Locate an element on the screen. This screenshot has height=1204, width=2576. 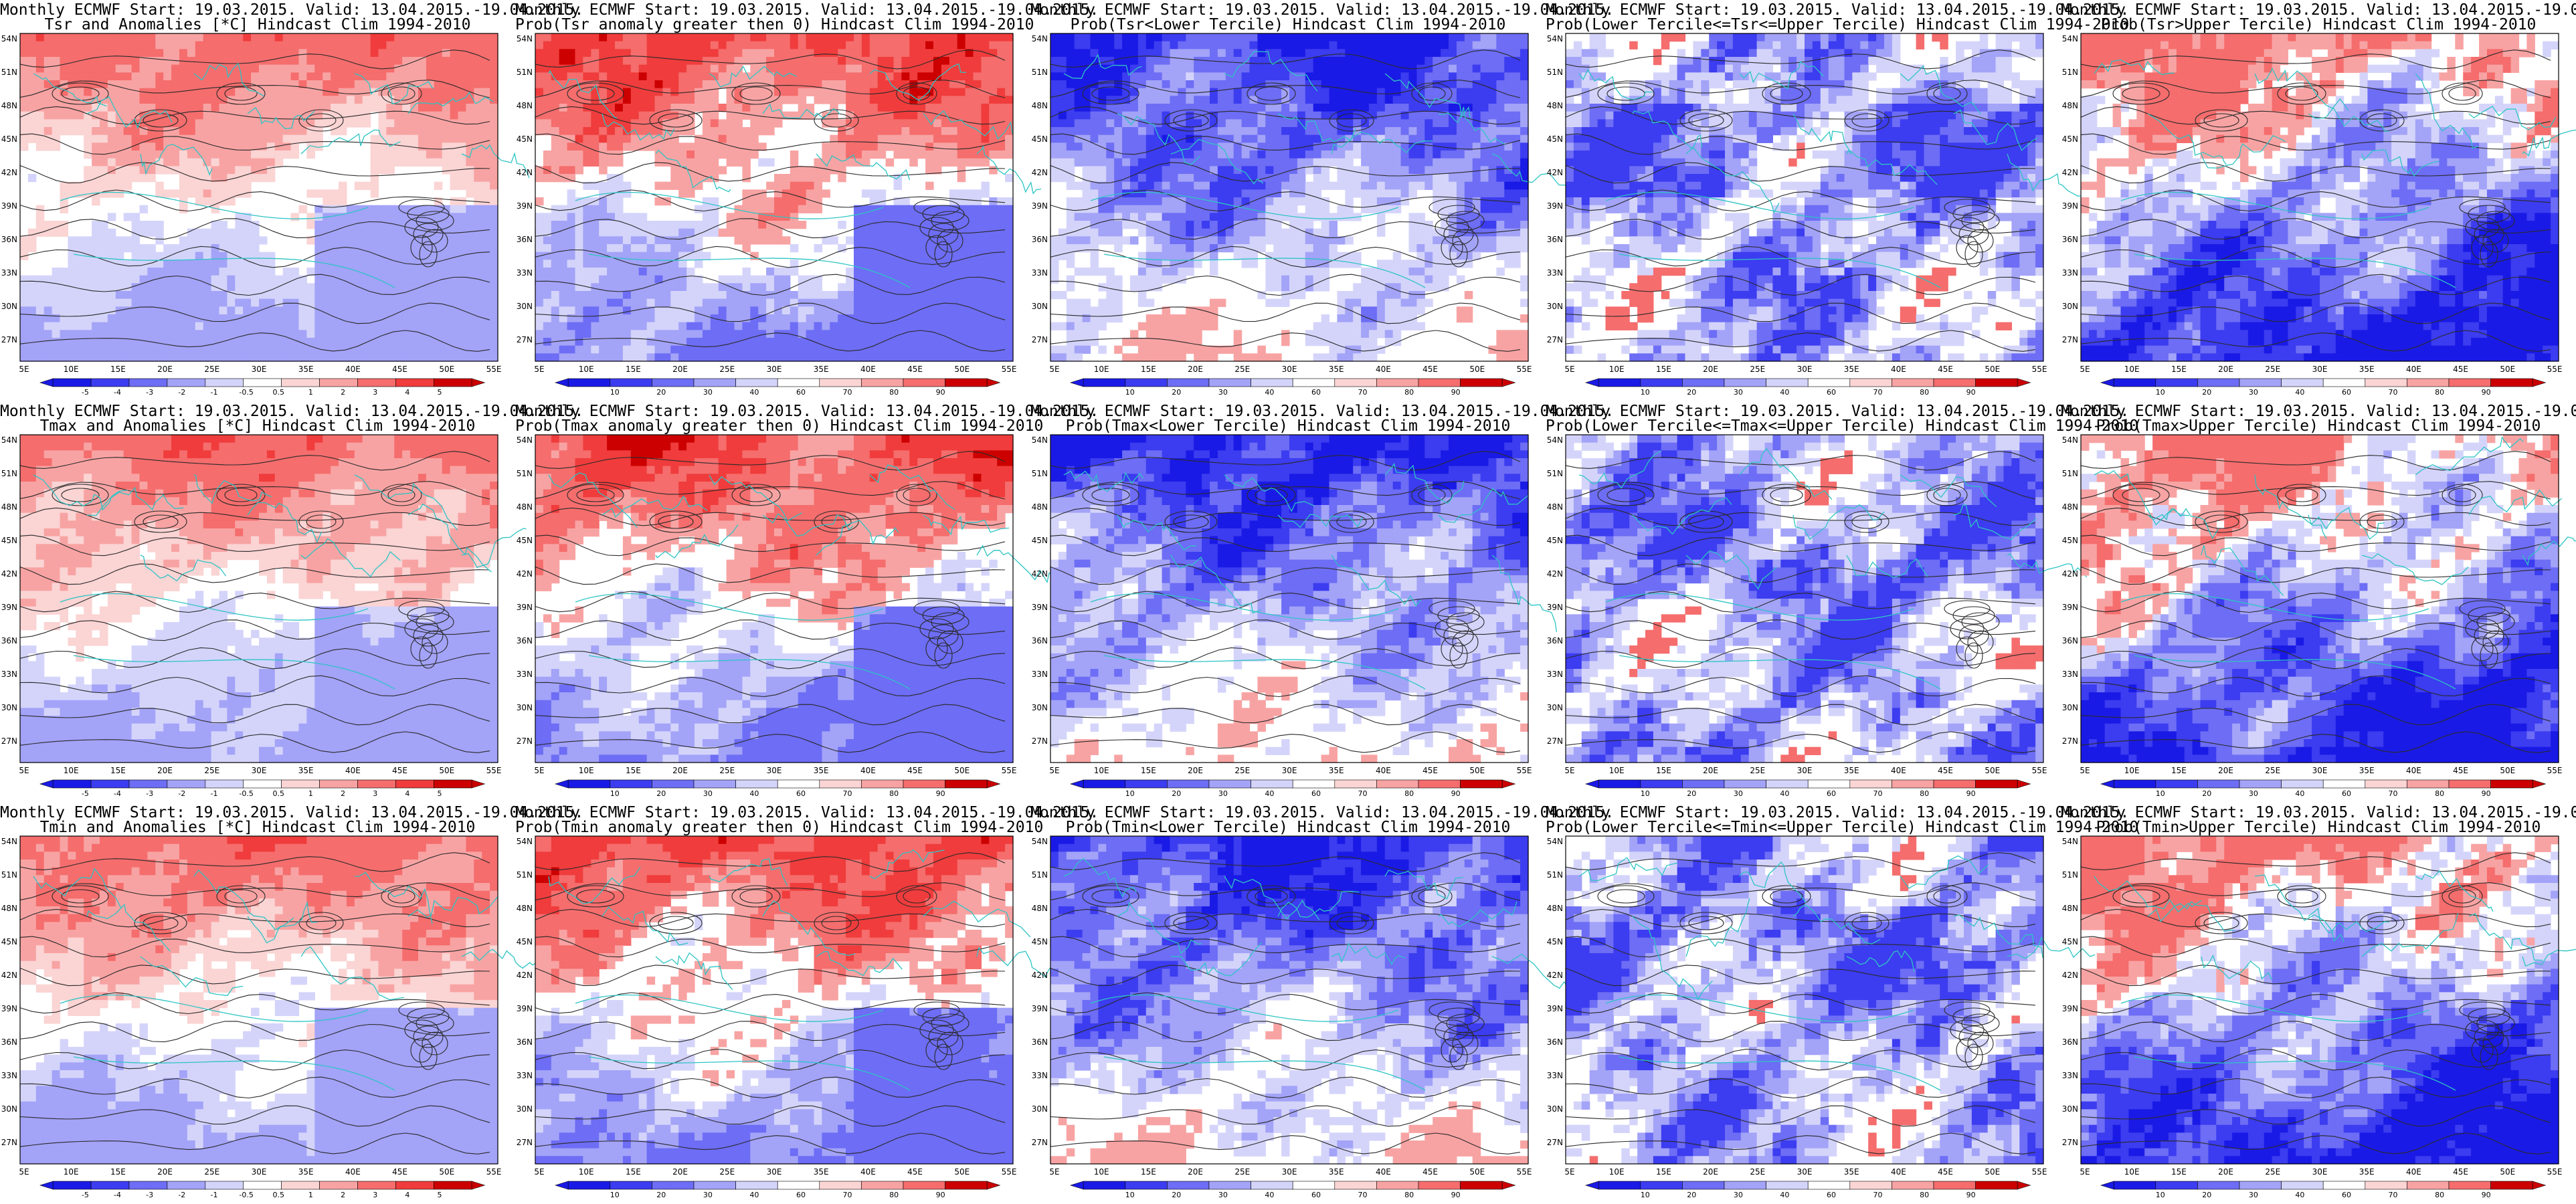
colorbar-tick-label: 1 is located at coordinates (310, 392).